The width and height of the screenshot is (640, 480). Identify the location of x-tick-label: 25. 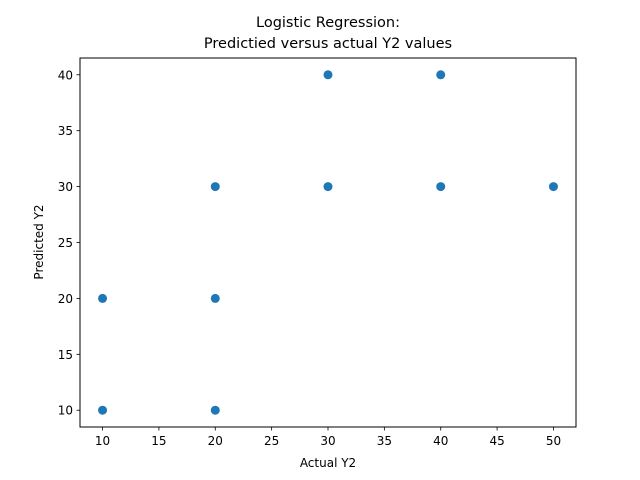
(271, 441).